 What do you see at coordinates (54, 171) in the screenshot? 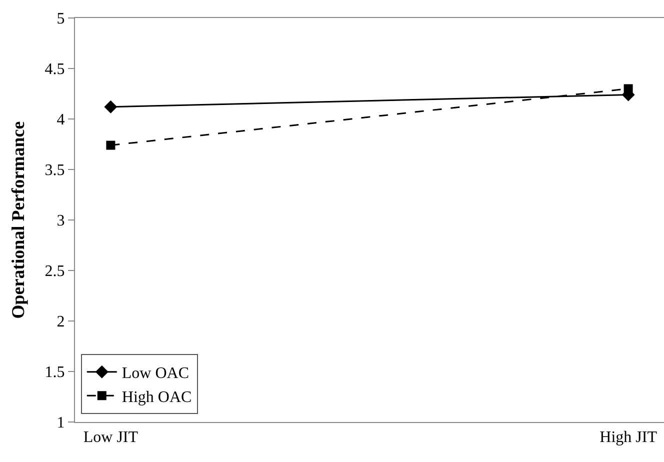
I see `y-tick-label: 3.5` at bounding box center [54, 171].